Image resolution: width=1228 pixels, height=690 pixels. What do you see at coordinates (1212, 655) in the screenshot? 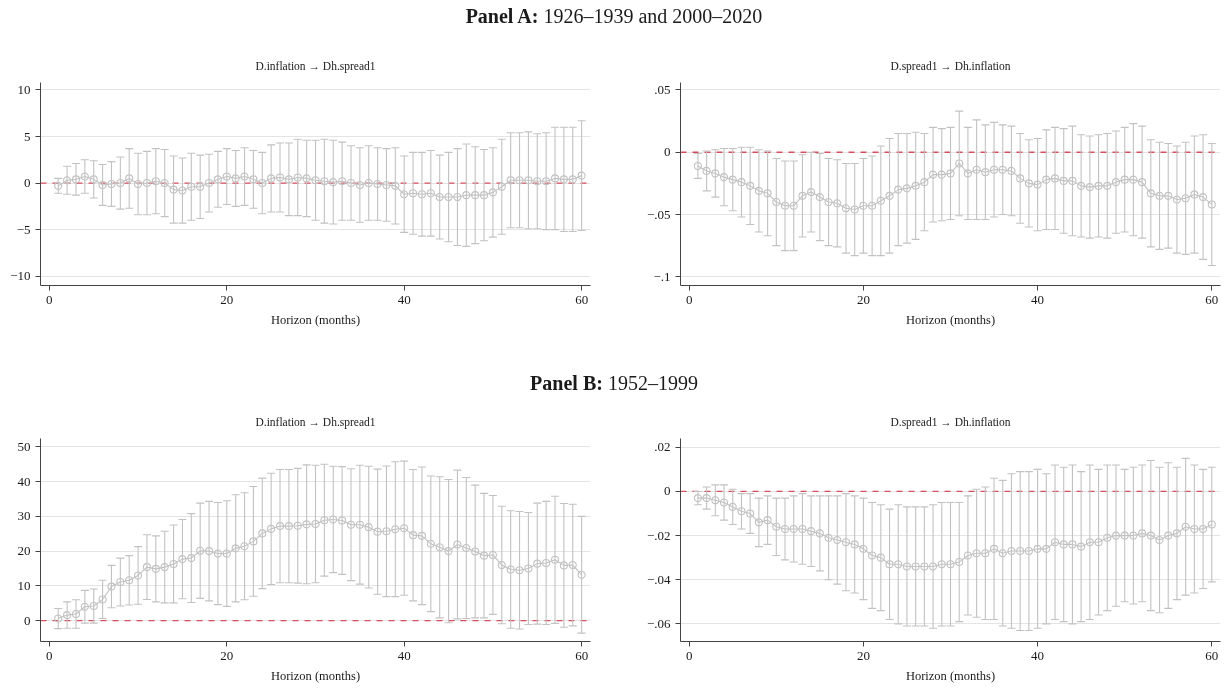
I see `x-tick-label: 60` at bounding box center [1212, 655].